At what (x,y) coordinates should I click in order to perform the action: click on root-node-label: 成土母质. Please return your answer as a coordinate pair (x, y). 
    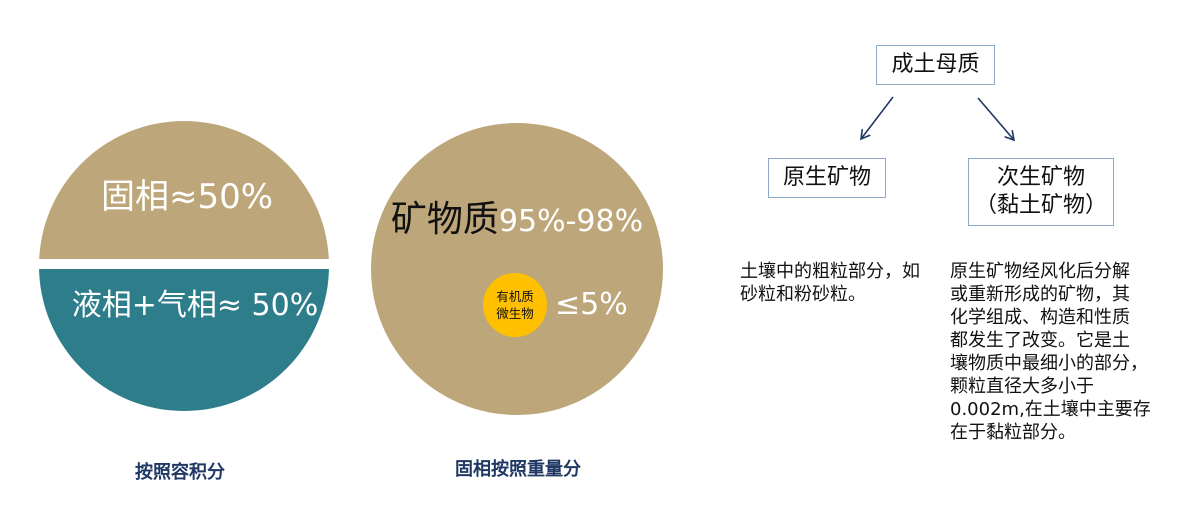
    Looking at the image, I should click on (935, 64).